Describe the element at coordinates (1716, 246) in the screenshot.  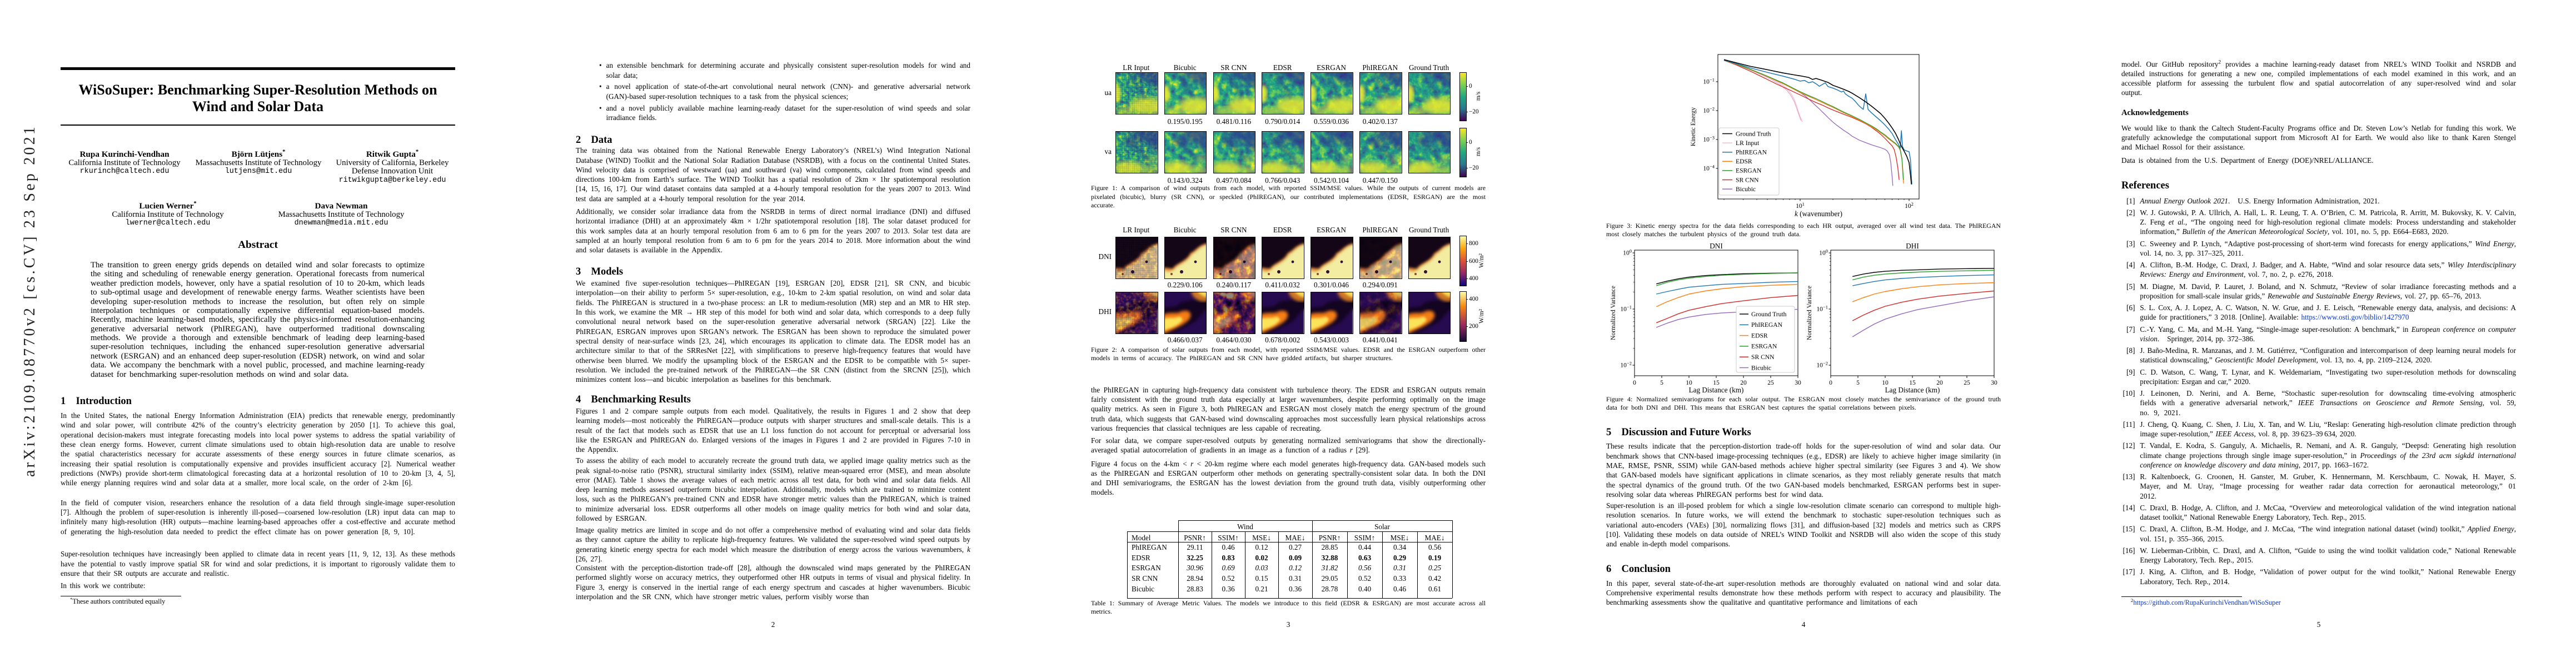
I see `svg-text: DNI` at that location.